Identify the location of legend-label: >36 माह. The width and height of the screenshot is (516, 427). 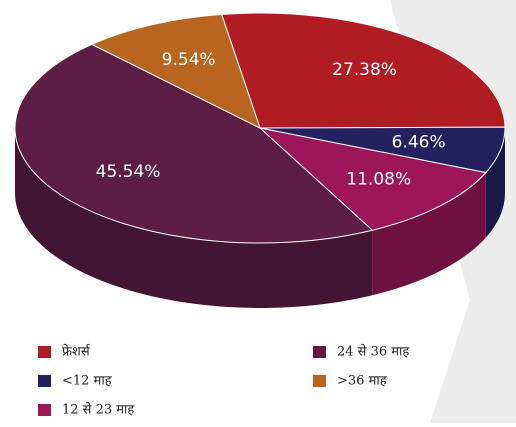
(362, 381).